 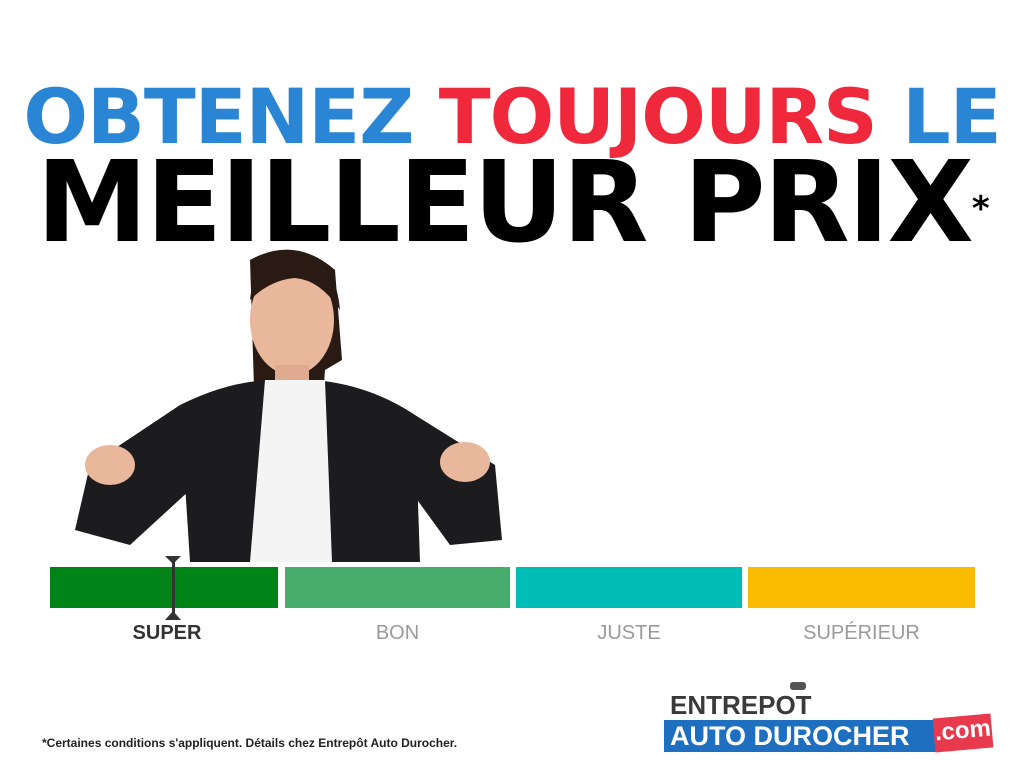 I want to click on rating-bar-superieur, so click(x=861, y=587).